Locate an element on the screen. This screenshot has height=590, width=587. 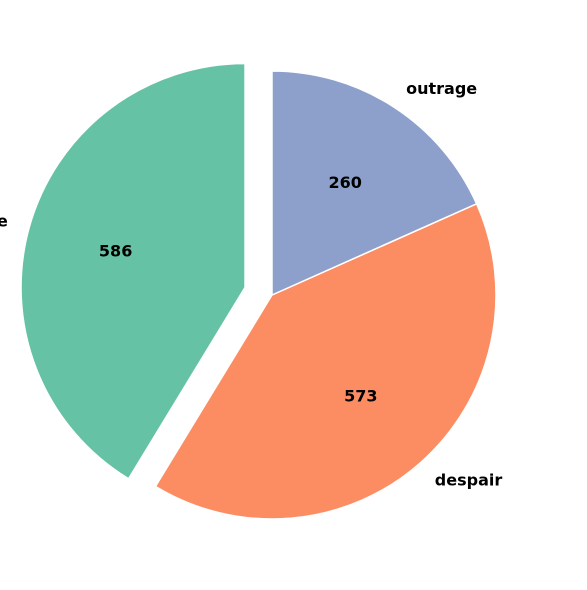
slice-value-outrage: 260 is located at coordinates (344, 182).